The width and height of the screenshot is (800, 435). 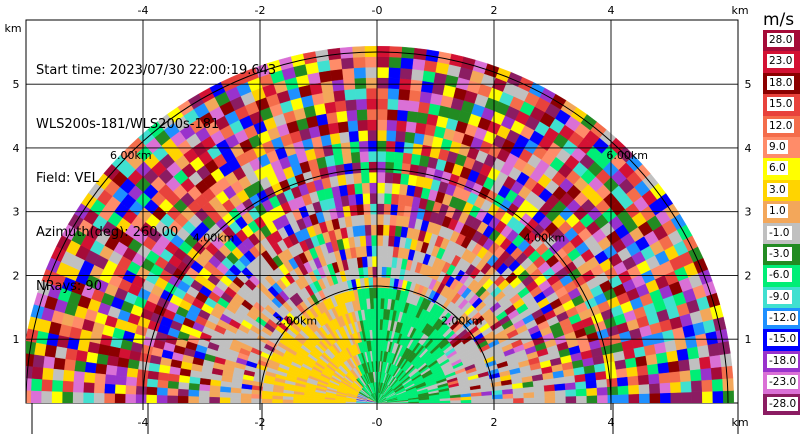 I want to click on colorbar-swatch: -12.0, so click(x=781, y=319).